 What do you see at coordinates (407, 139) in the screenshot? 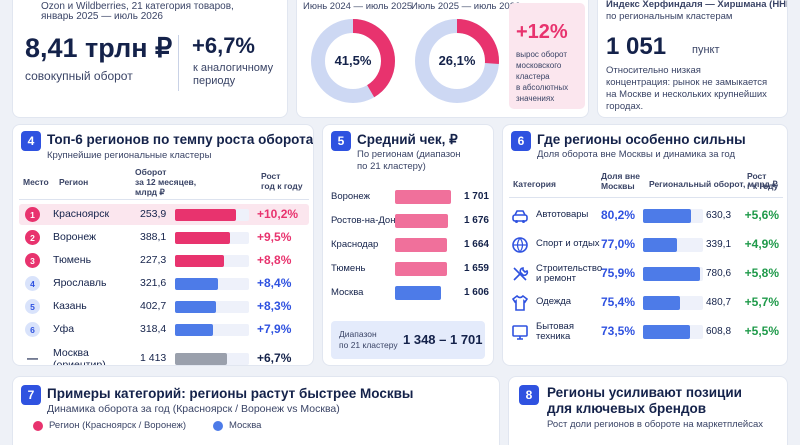
I see `panel-title: Средний чек, ₽` at bounding box center [407, 139].